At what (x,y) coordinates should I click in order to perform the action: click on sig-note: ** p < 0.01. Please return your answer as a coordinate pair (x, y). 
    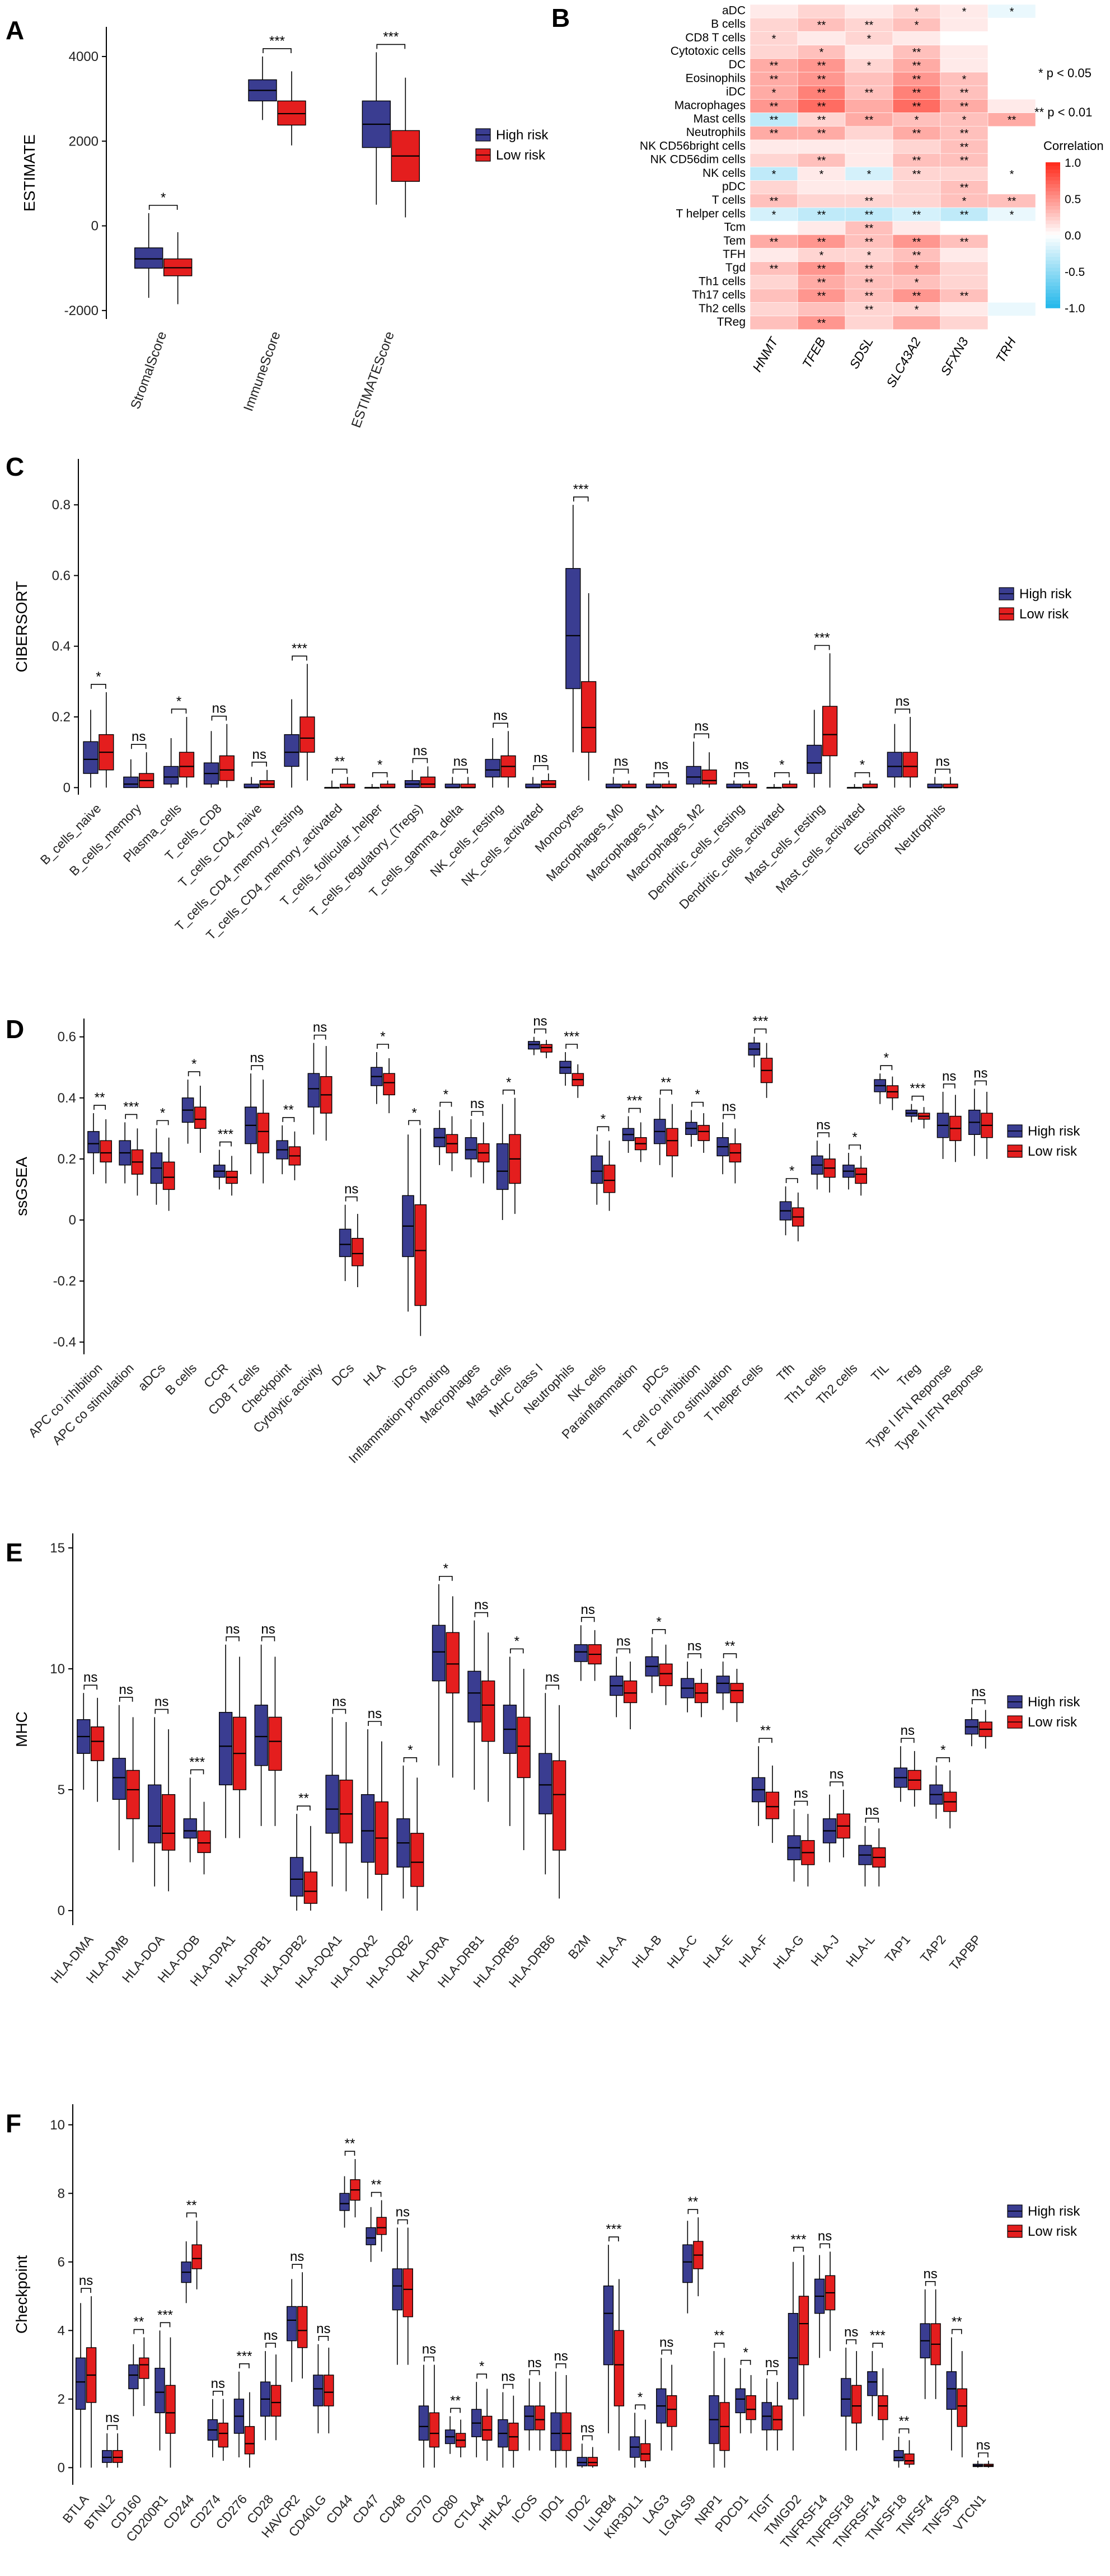
    Looking at the image, I should click on (1063, 112).